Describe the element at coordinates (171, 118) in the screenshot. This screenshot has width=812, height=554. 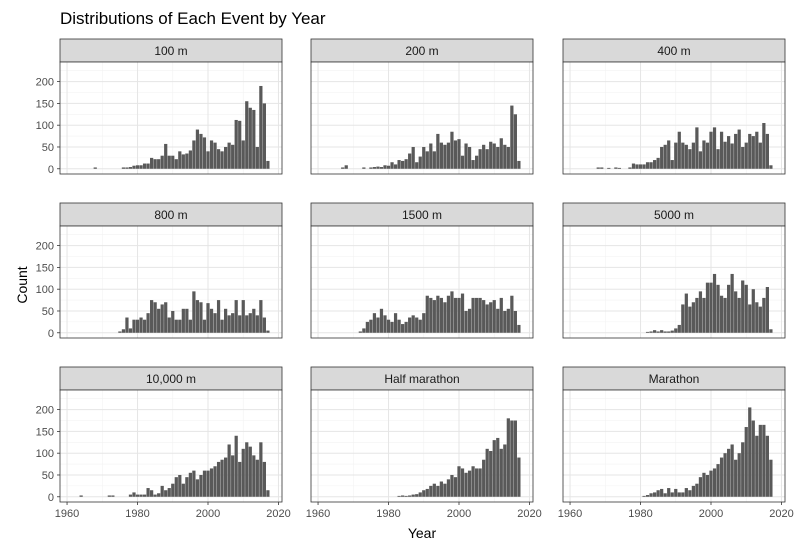
I see `panel-border` at that location.